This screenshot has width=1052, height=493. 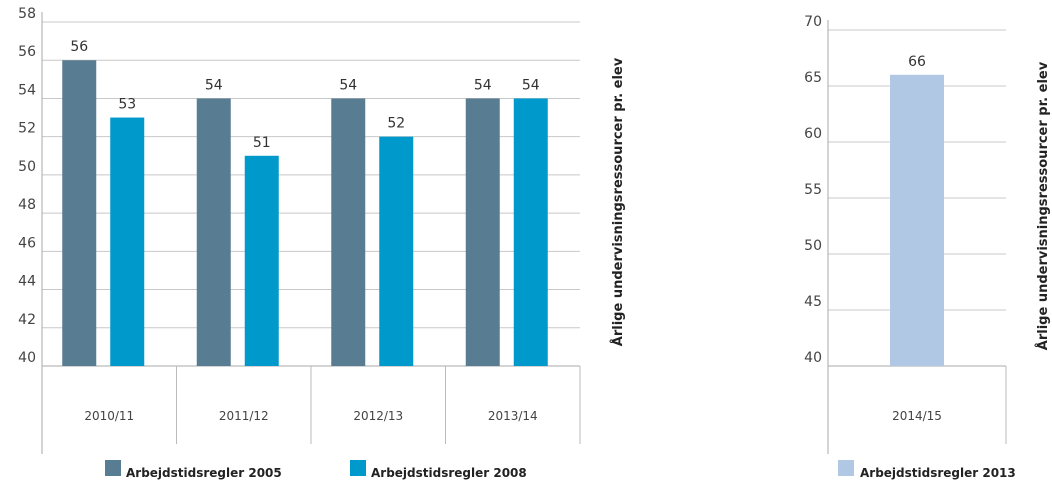 What do you see at coordinates (79, 47) in the screenshot?
I see `data-label: 56` at bounding box center [79, 47].